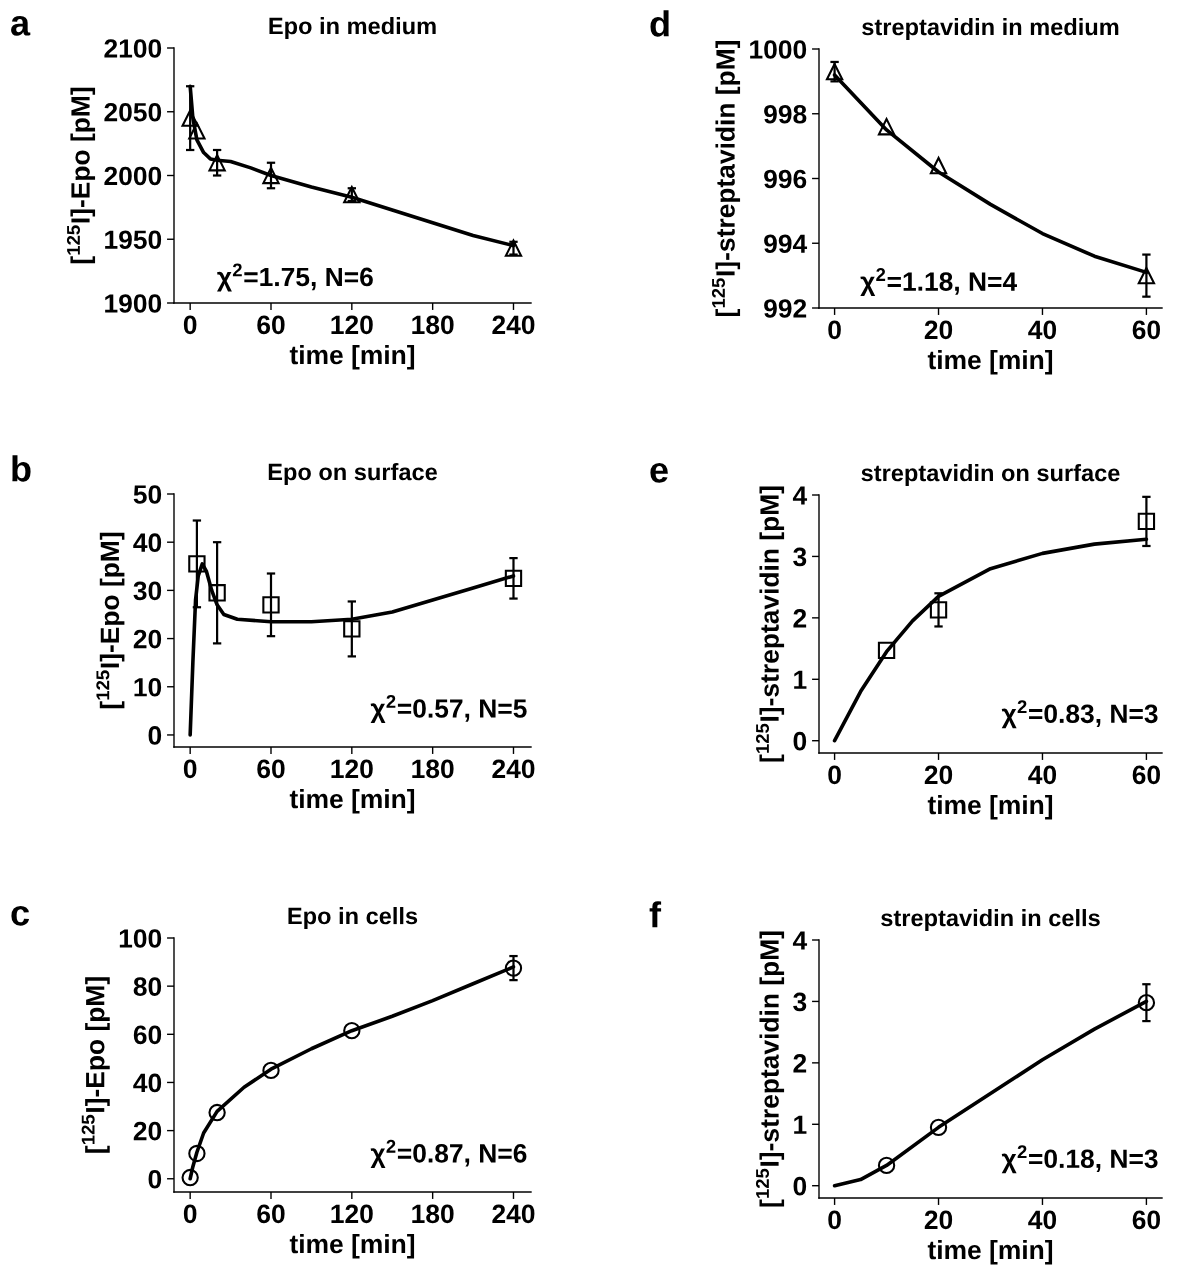  Describe the element at coordinates (147, 591) in the screenshot. I see `y-tick-label: 30` at that location.